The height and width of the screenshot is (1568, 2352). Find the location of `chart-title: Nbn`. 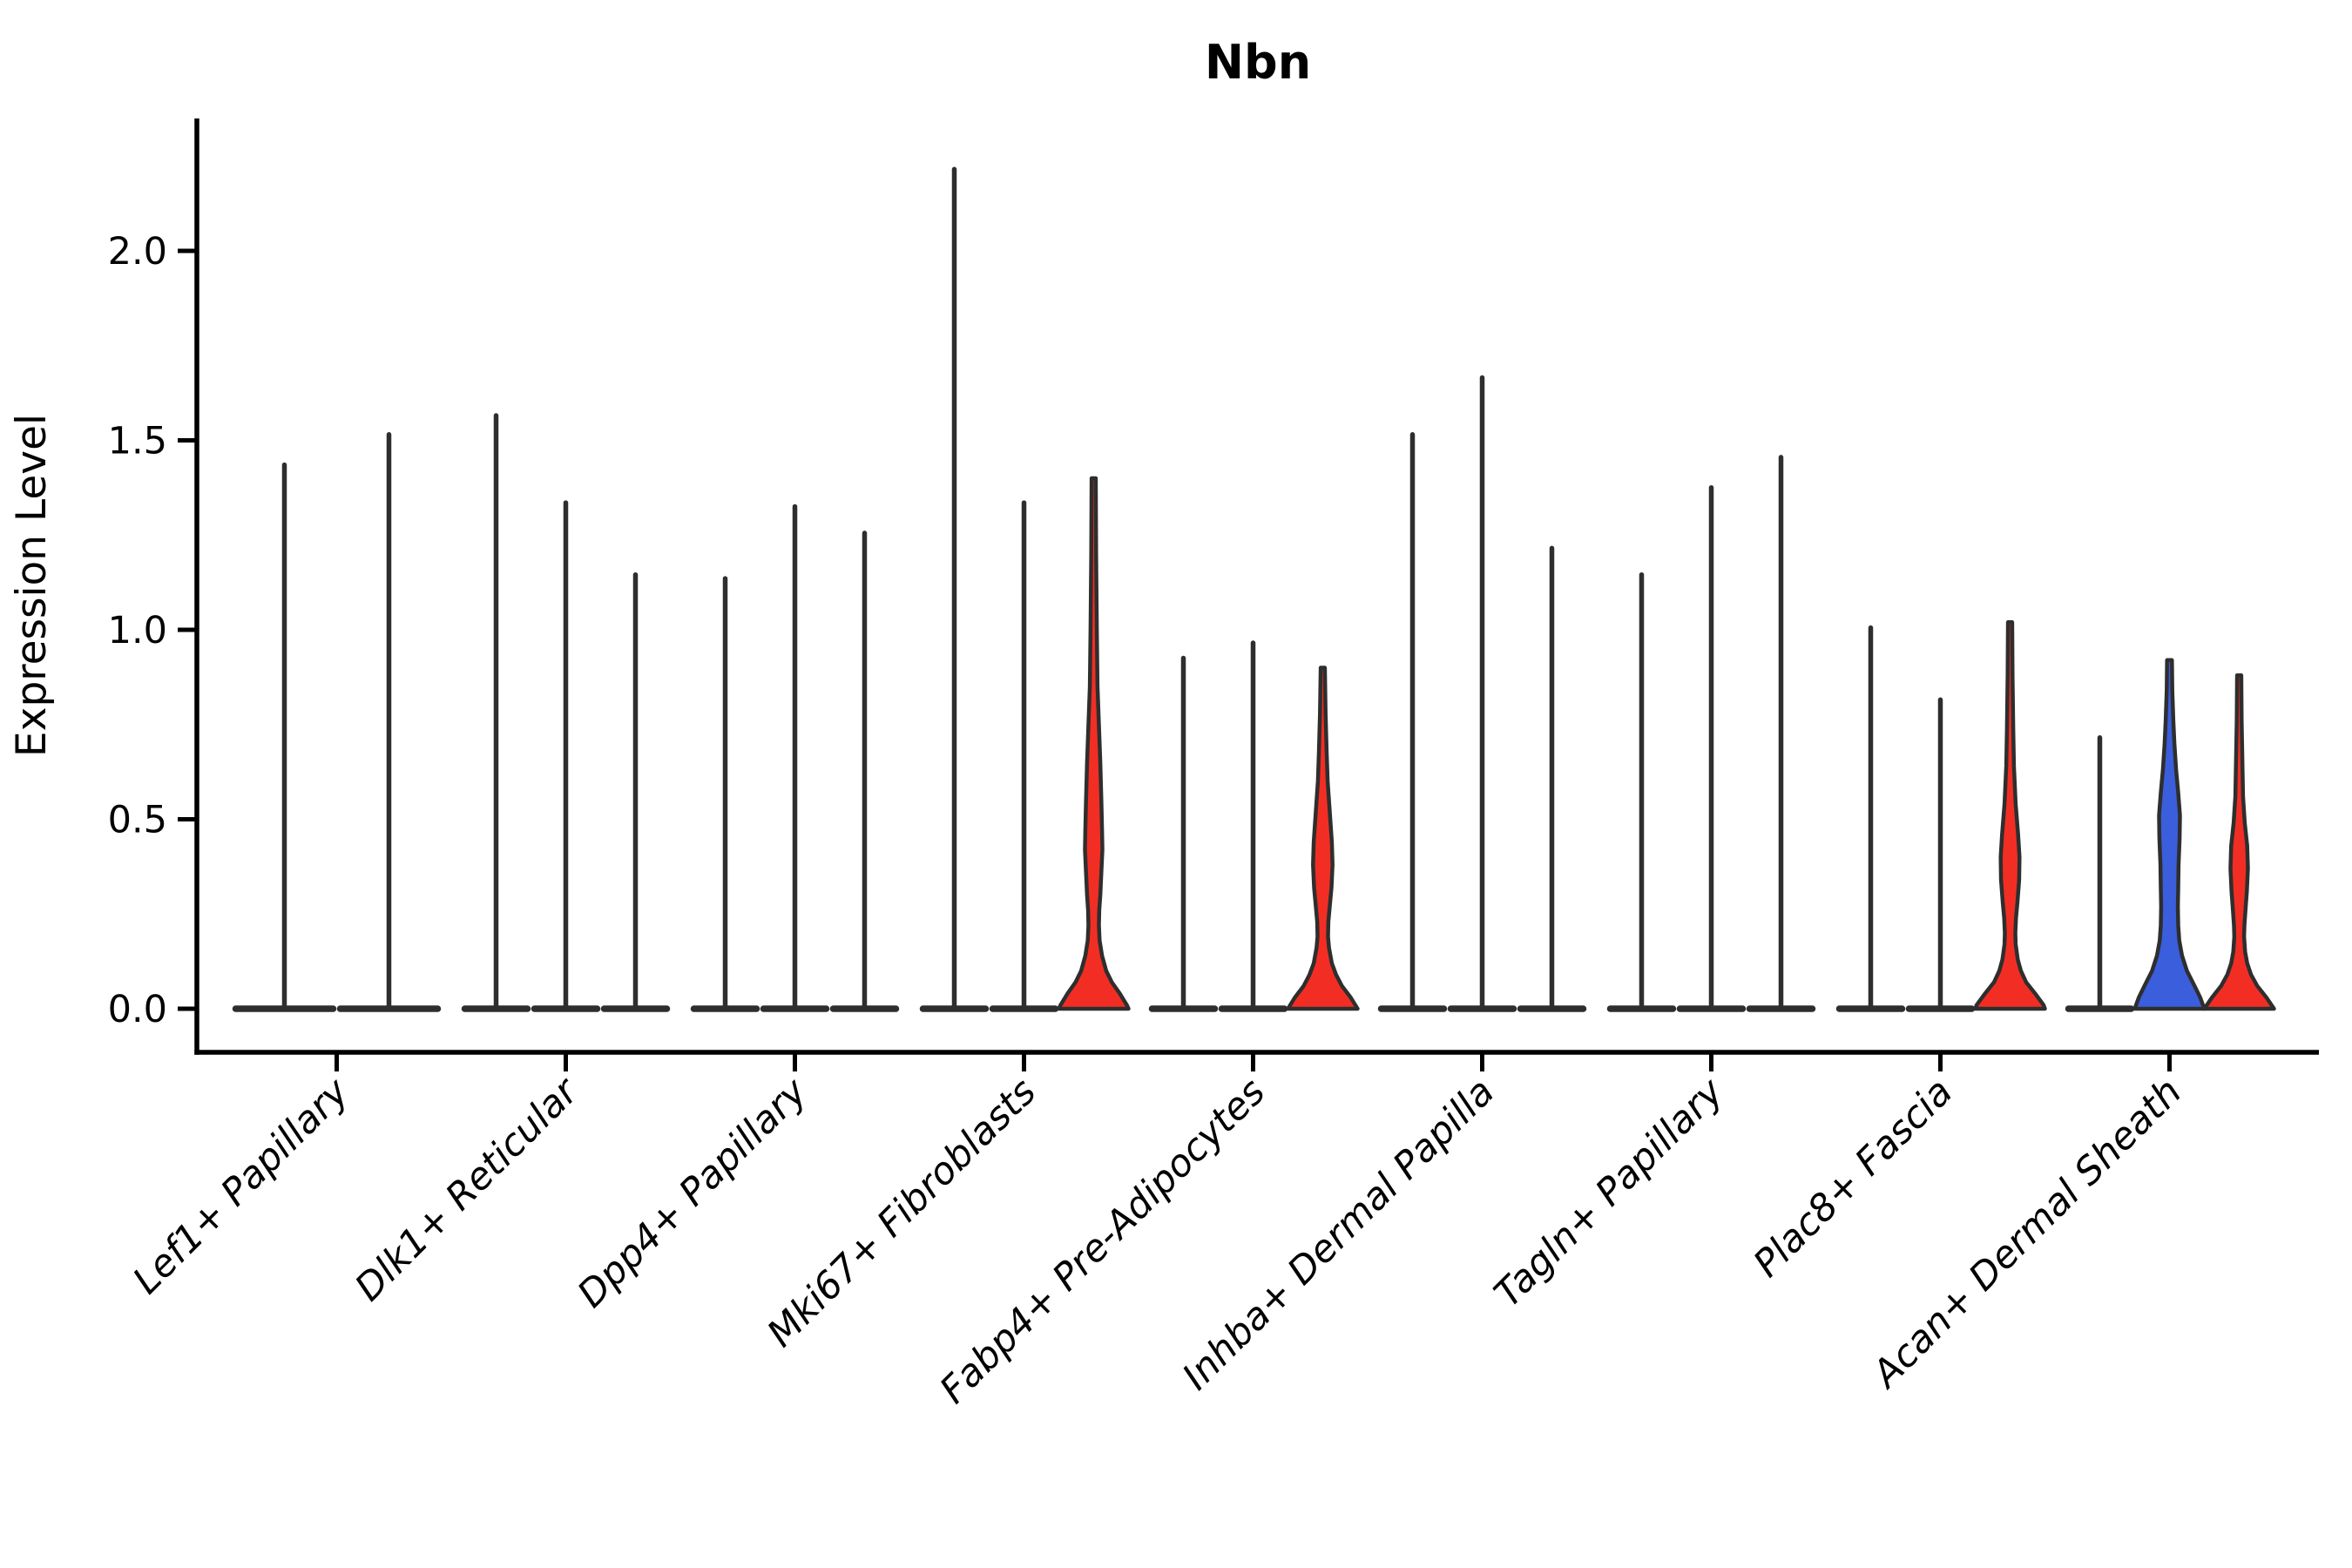

chart-title: Nbn is located at coordinates (1258, 62).